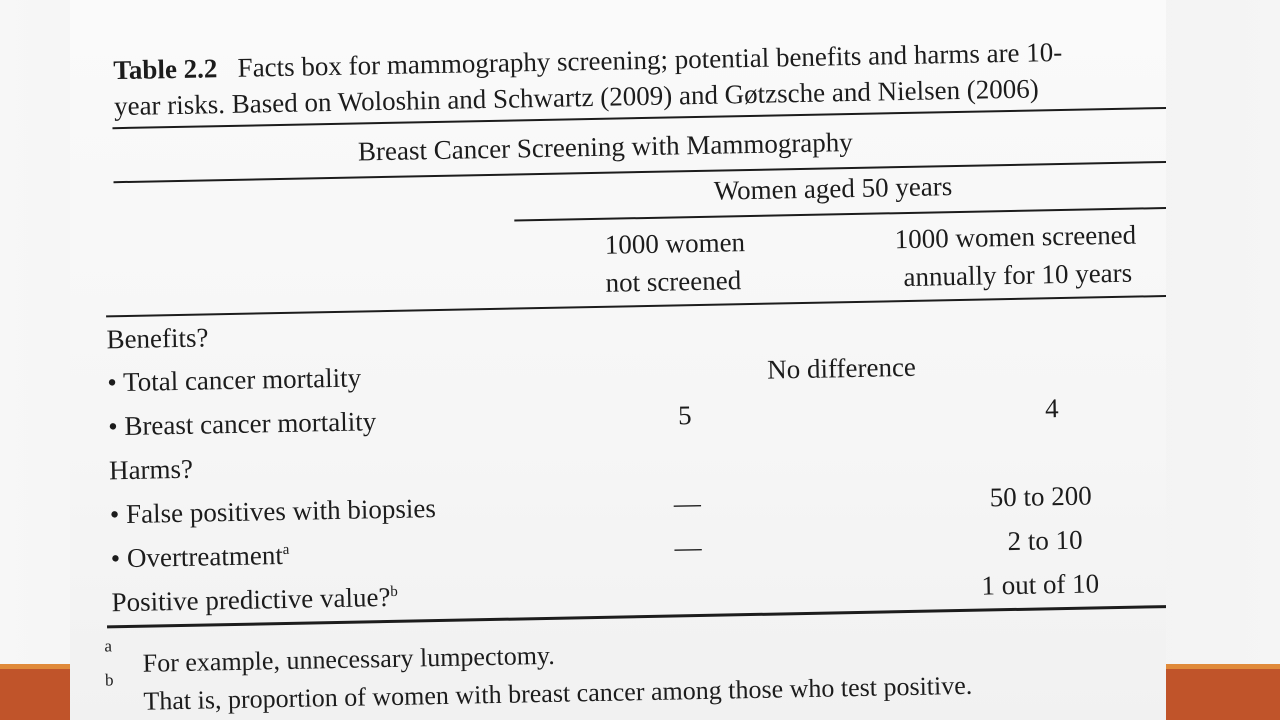 The width and height of the screenshot is (1280, 720). What do you see at coordinates (673, 281) in the screenshot?
I see `col-header-not-screened-l2: not screened` at bounding box center [673, 281].